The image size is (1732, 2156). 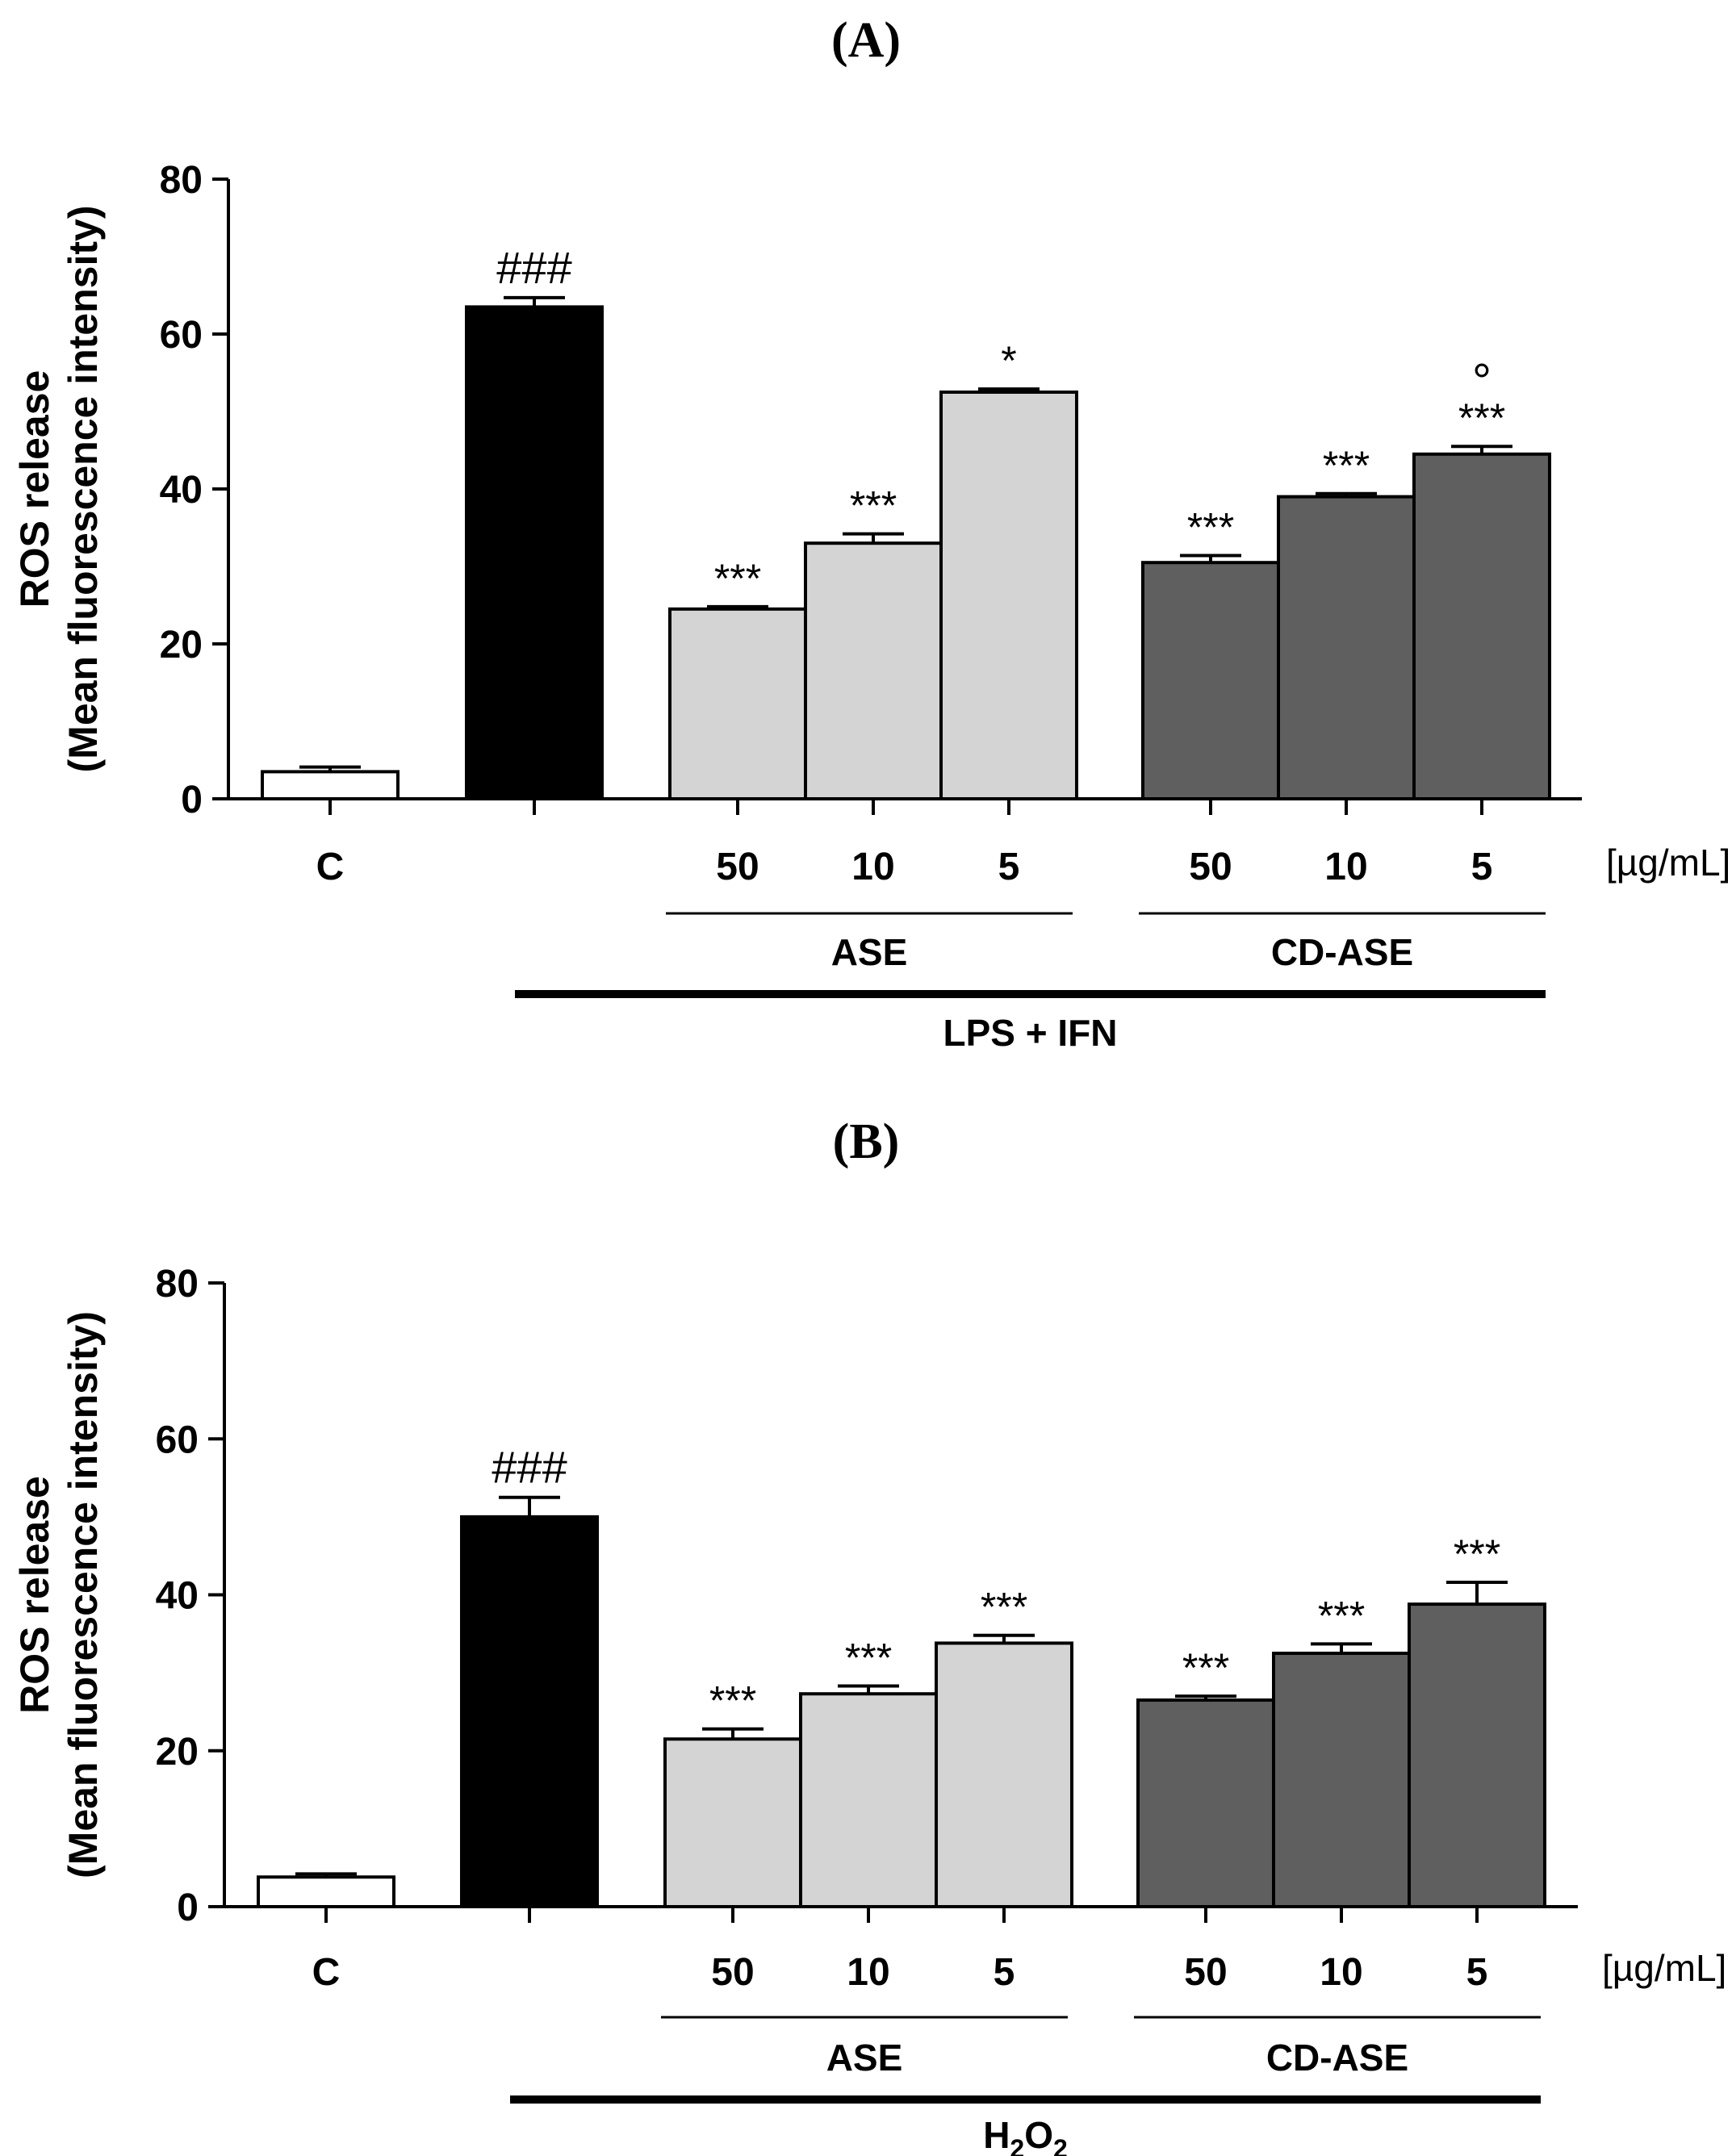 What do you see at coordinates (1008, 360) in the screenshot?
I see `significance-label: *` at bounding box center [1008, 360].